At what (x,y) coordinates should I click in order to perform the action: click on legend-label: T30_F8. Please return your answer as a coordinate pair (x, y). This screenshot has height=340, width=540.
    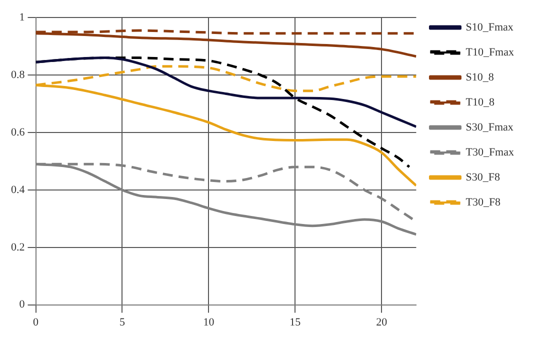
    Looking at the image, I should click on (484, 202).